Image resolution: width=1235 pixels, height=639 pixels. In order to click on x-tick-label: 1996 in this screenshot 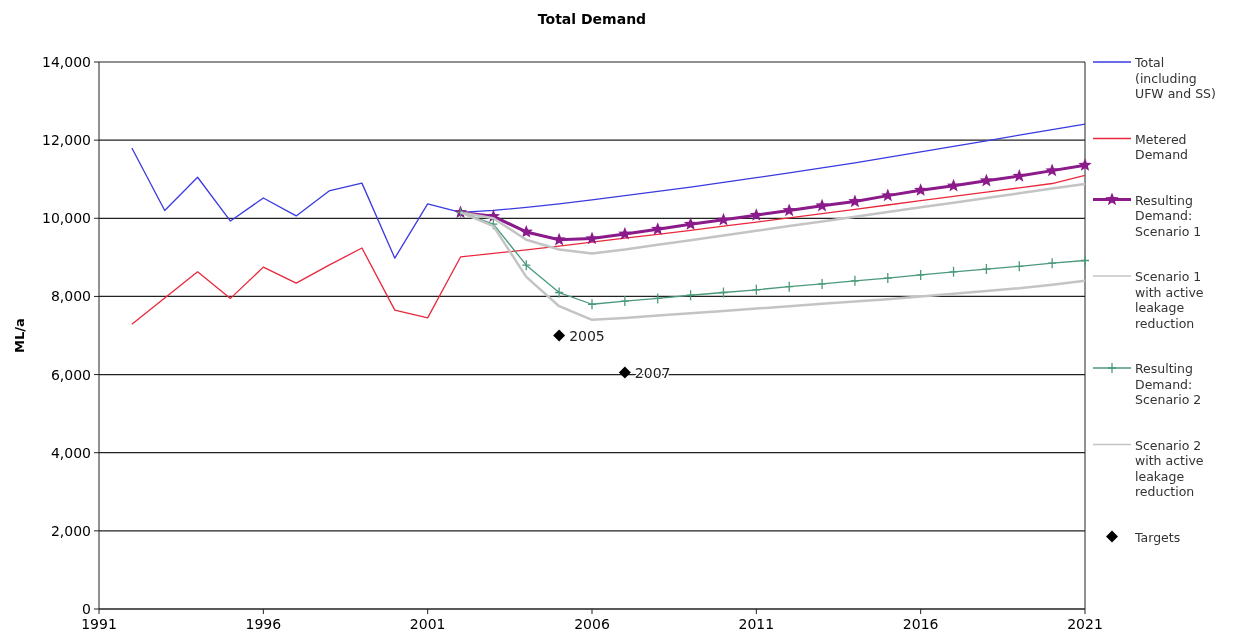, I will do `click(263, 624)`.